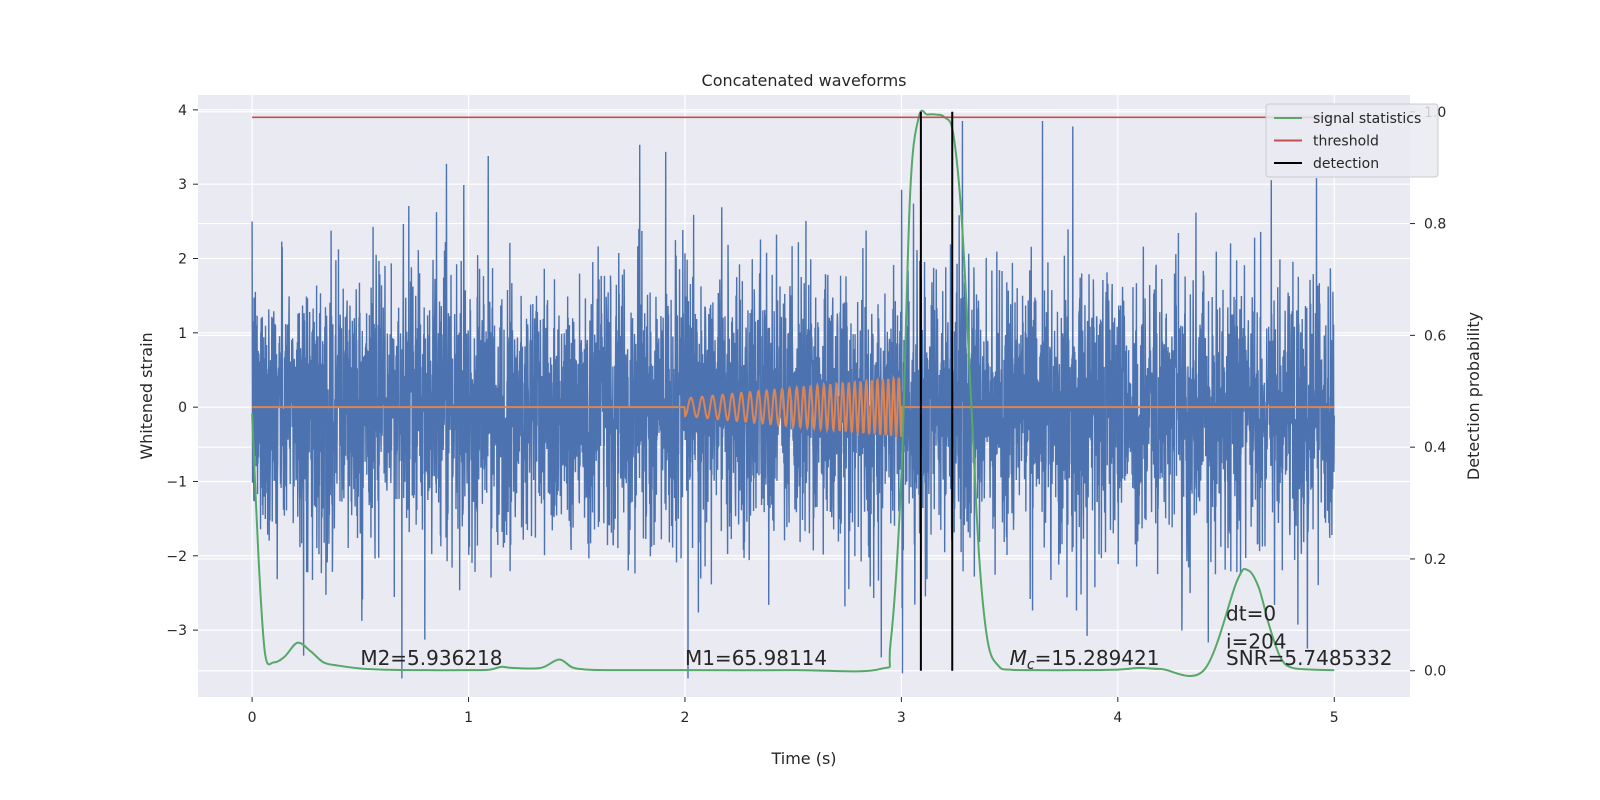 The image size is (1600, 800). I want to click on legend: signal statistics threshold detection, so click(1352, 140).